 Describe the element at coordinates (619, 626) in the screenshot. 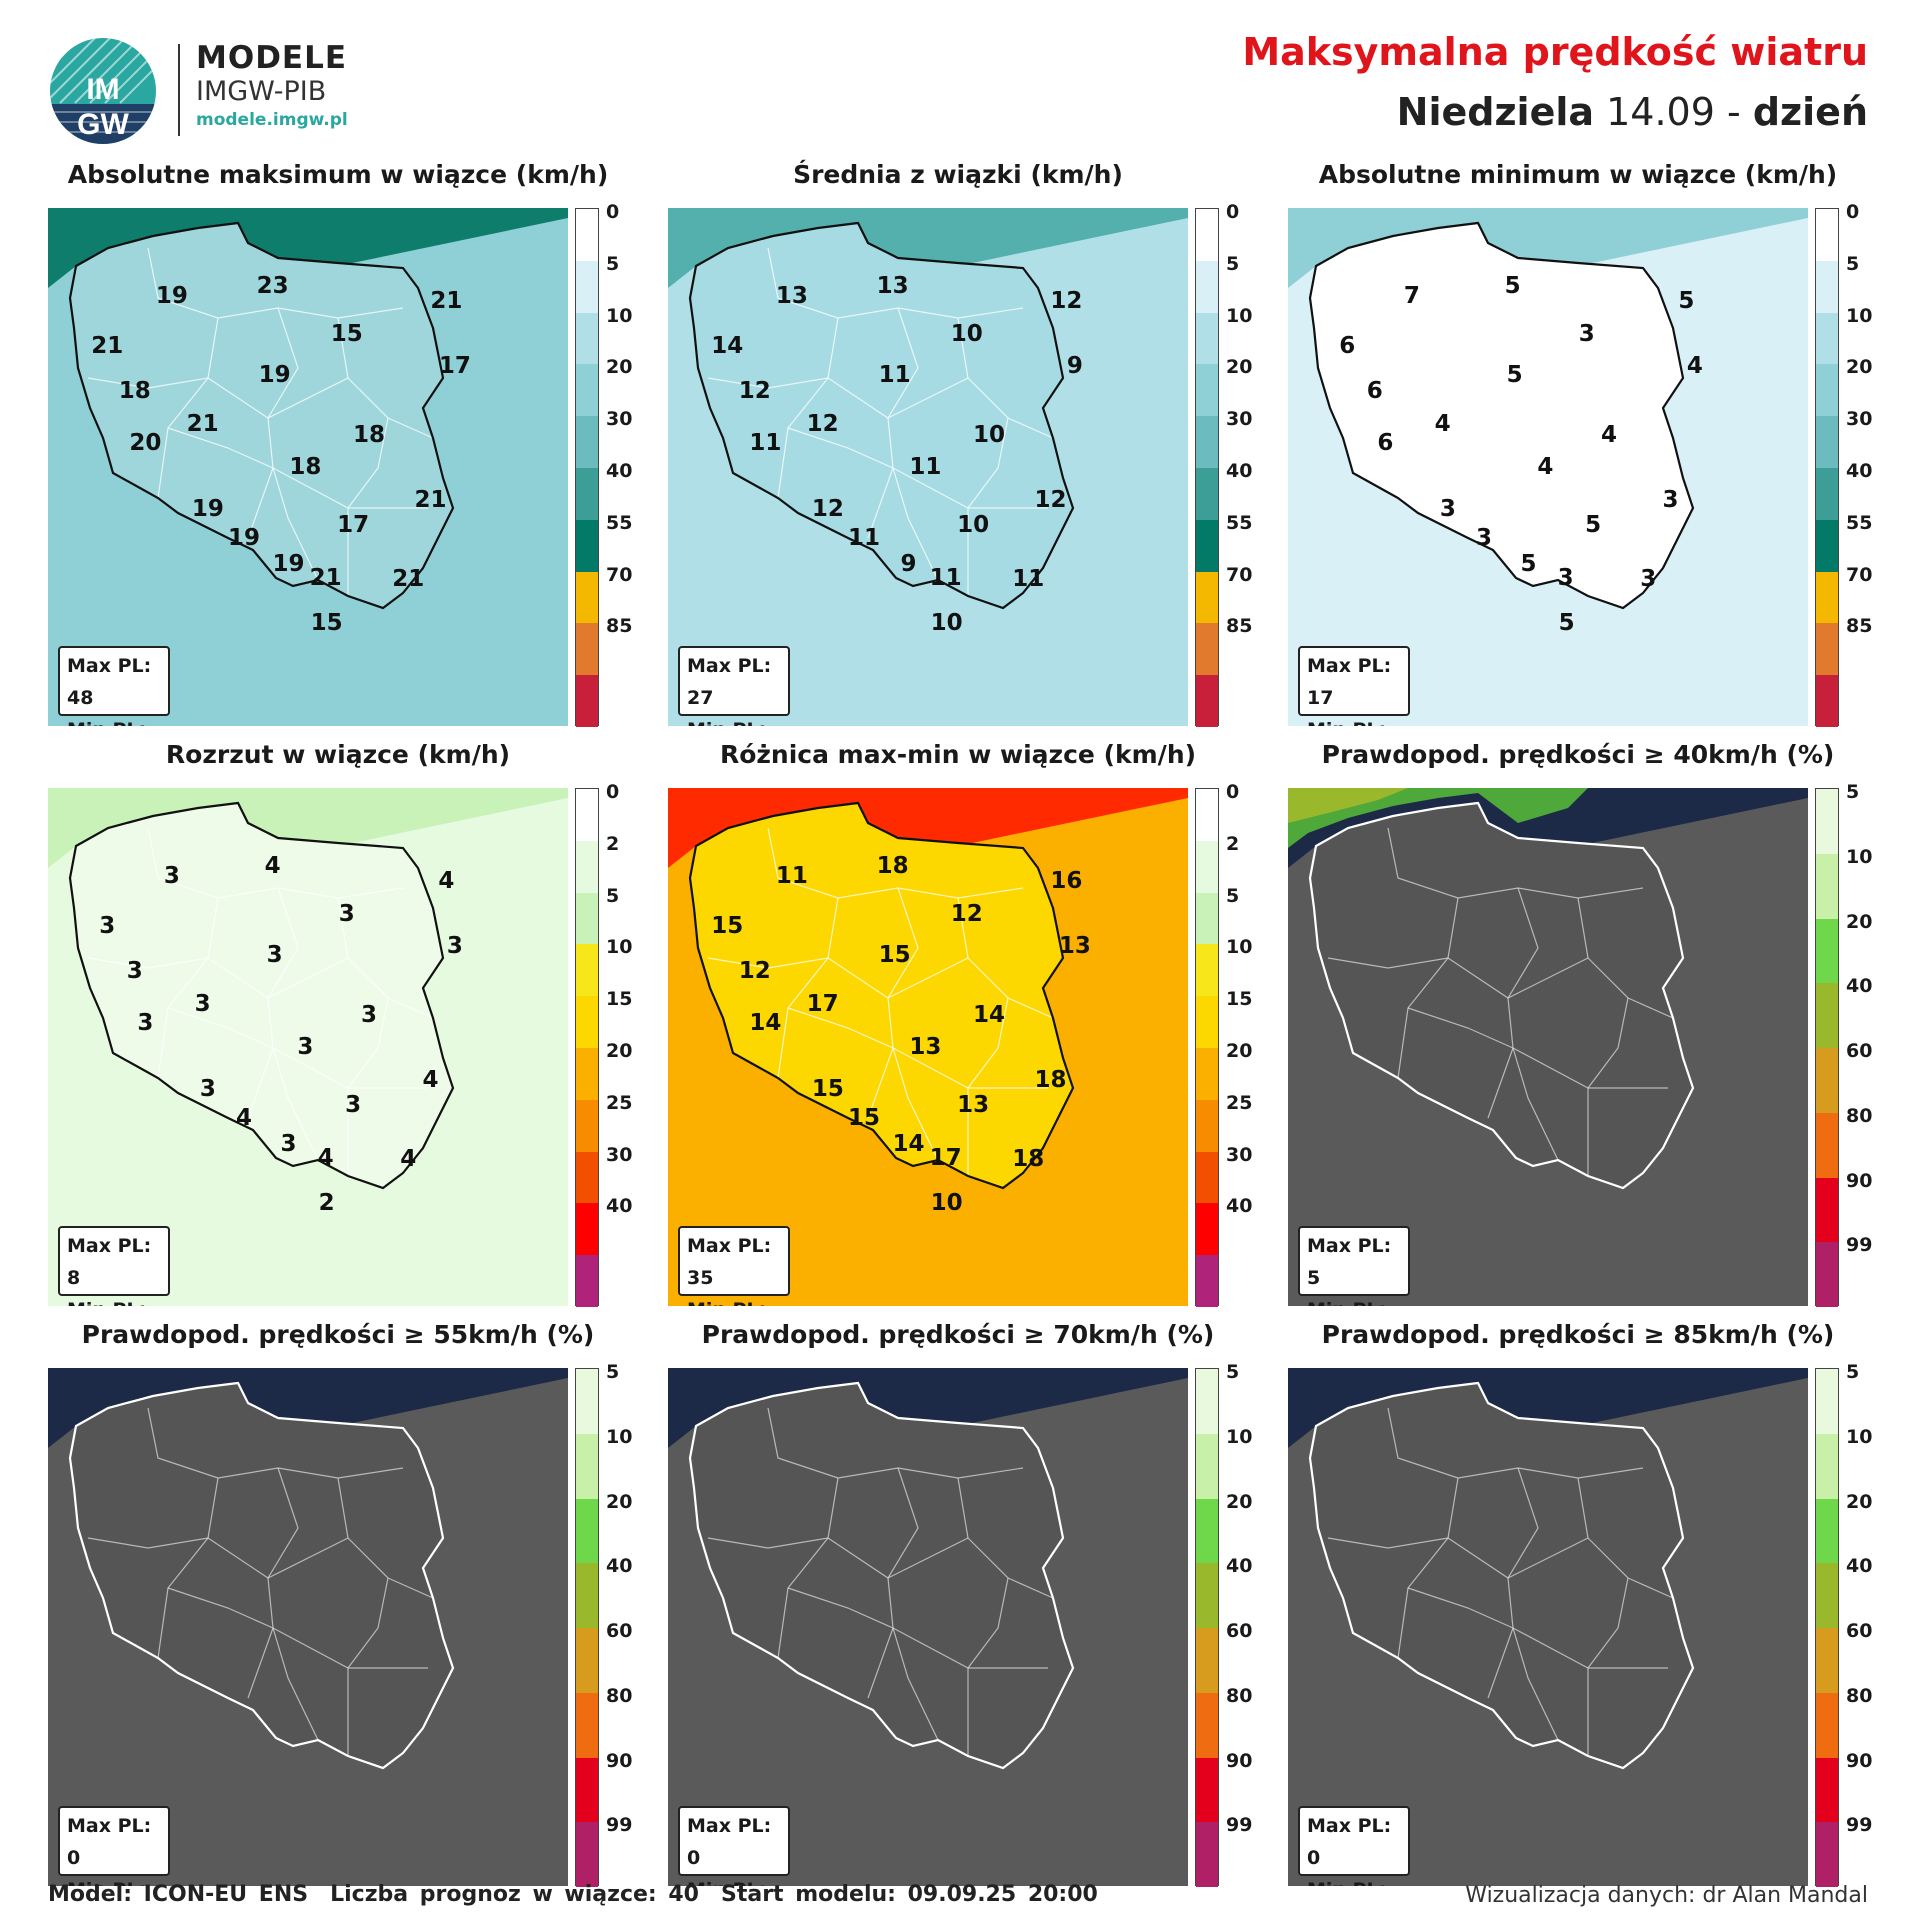

I see `colorbar-tick: 85` at that location.